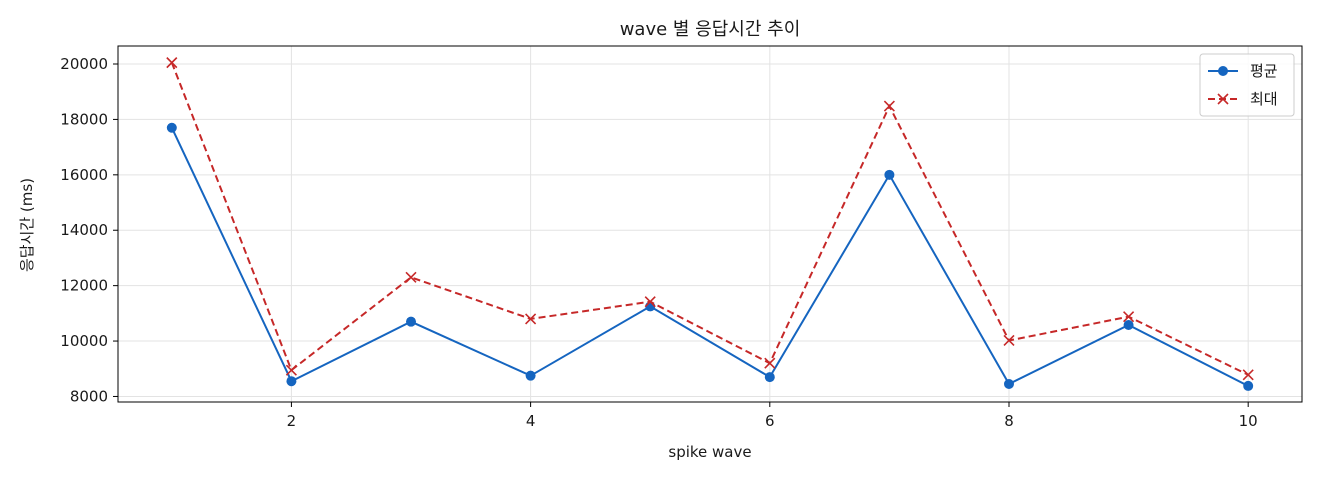  I want to click on y-axis-label: 응답시간 (ms), so click(27, 225).